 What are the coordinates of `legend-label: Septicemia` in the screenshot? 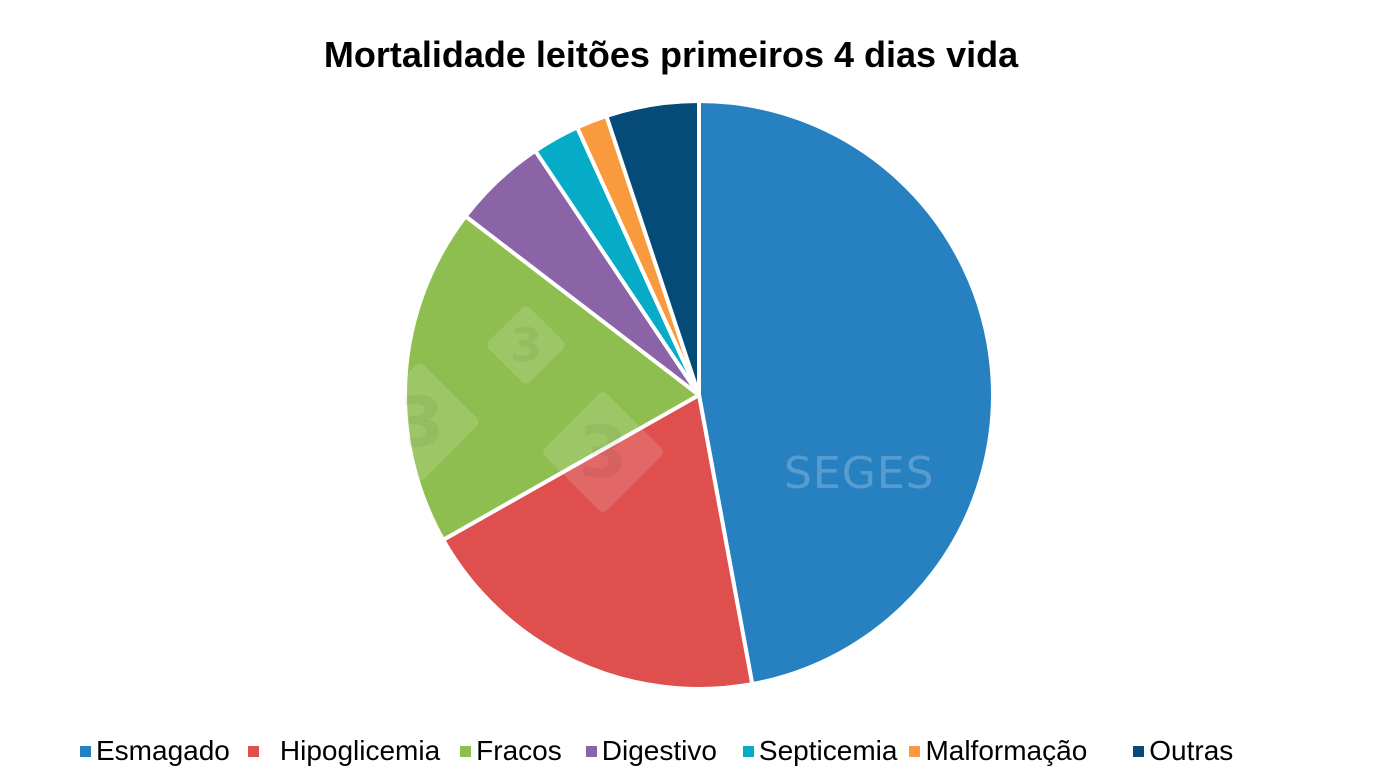 It's located at (828, 750).